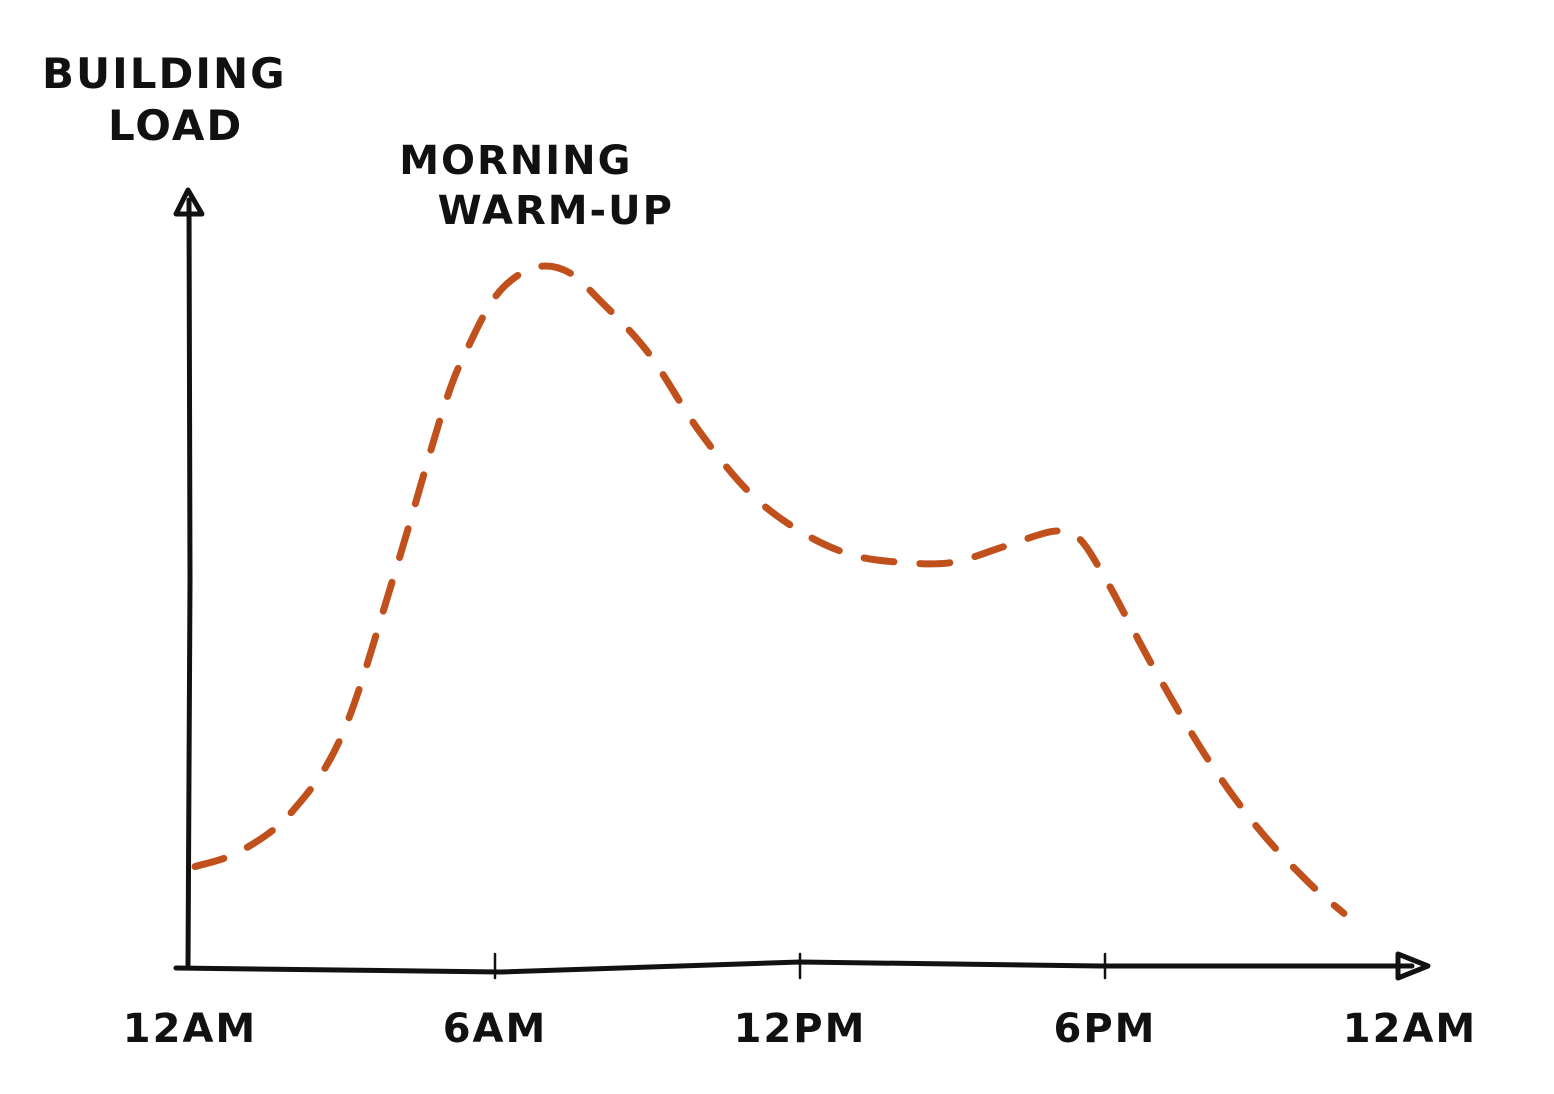  What do you see at coordinates (800, 1029) in the screenshot?
I see `x-tick-label: 12PM` at bounding box center [800, 1029].